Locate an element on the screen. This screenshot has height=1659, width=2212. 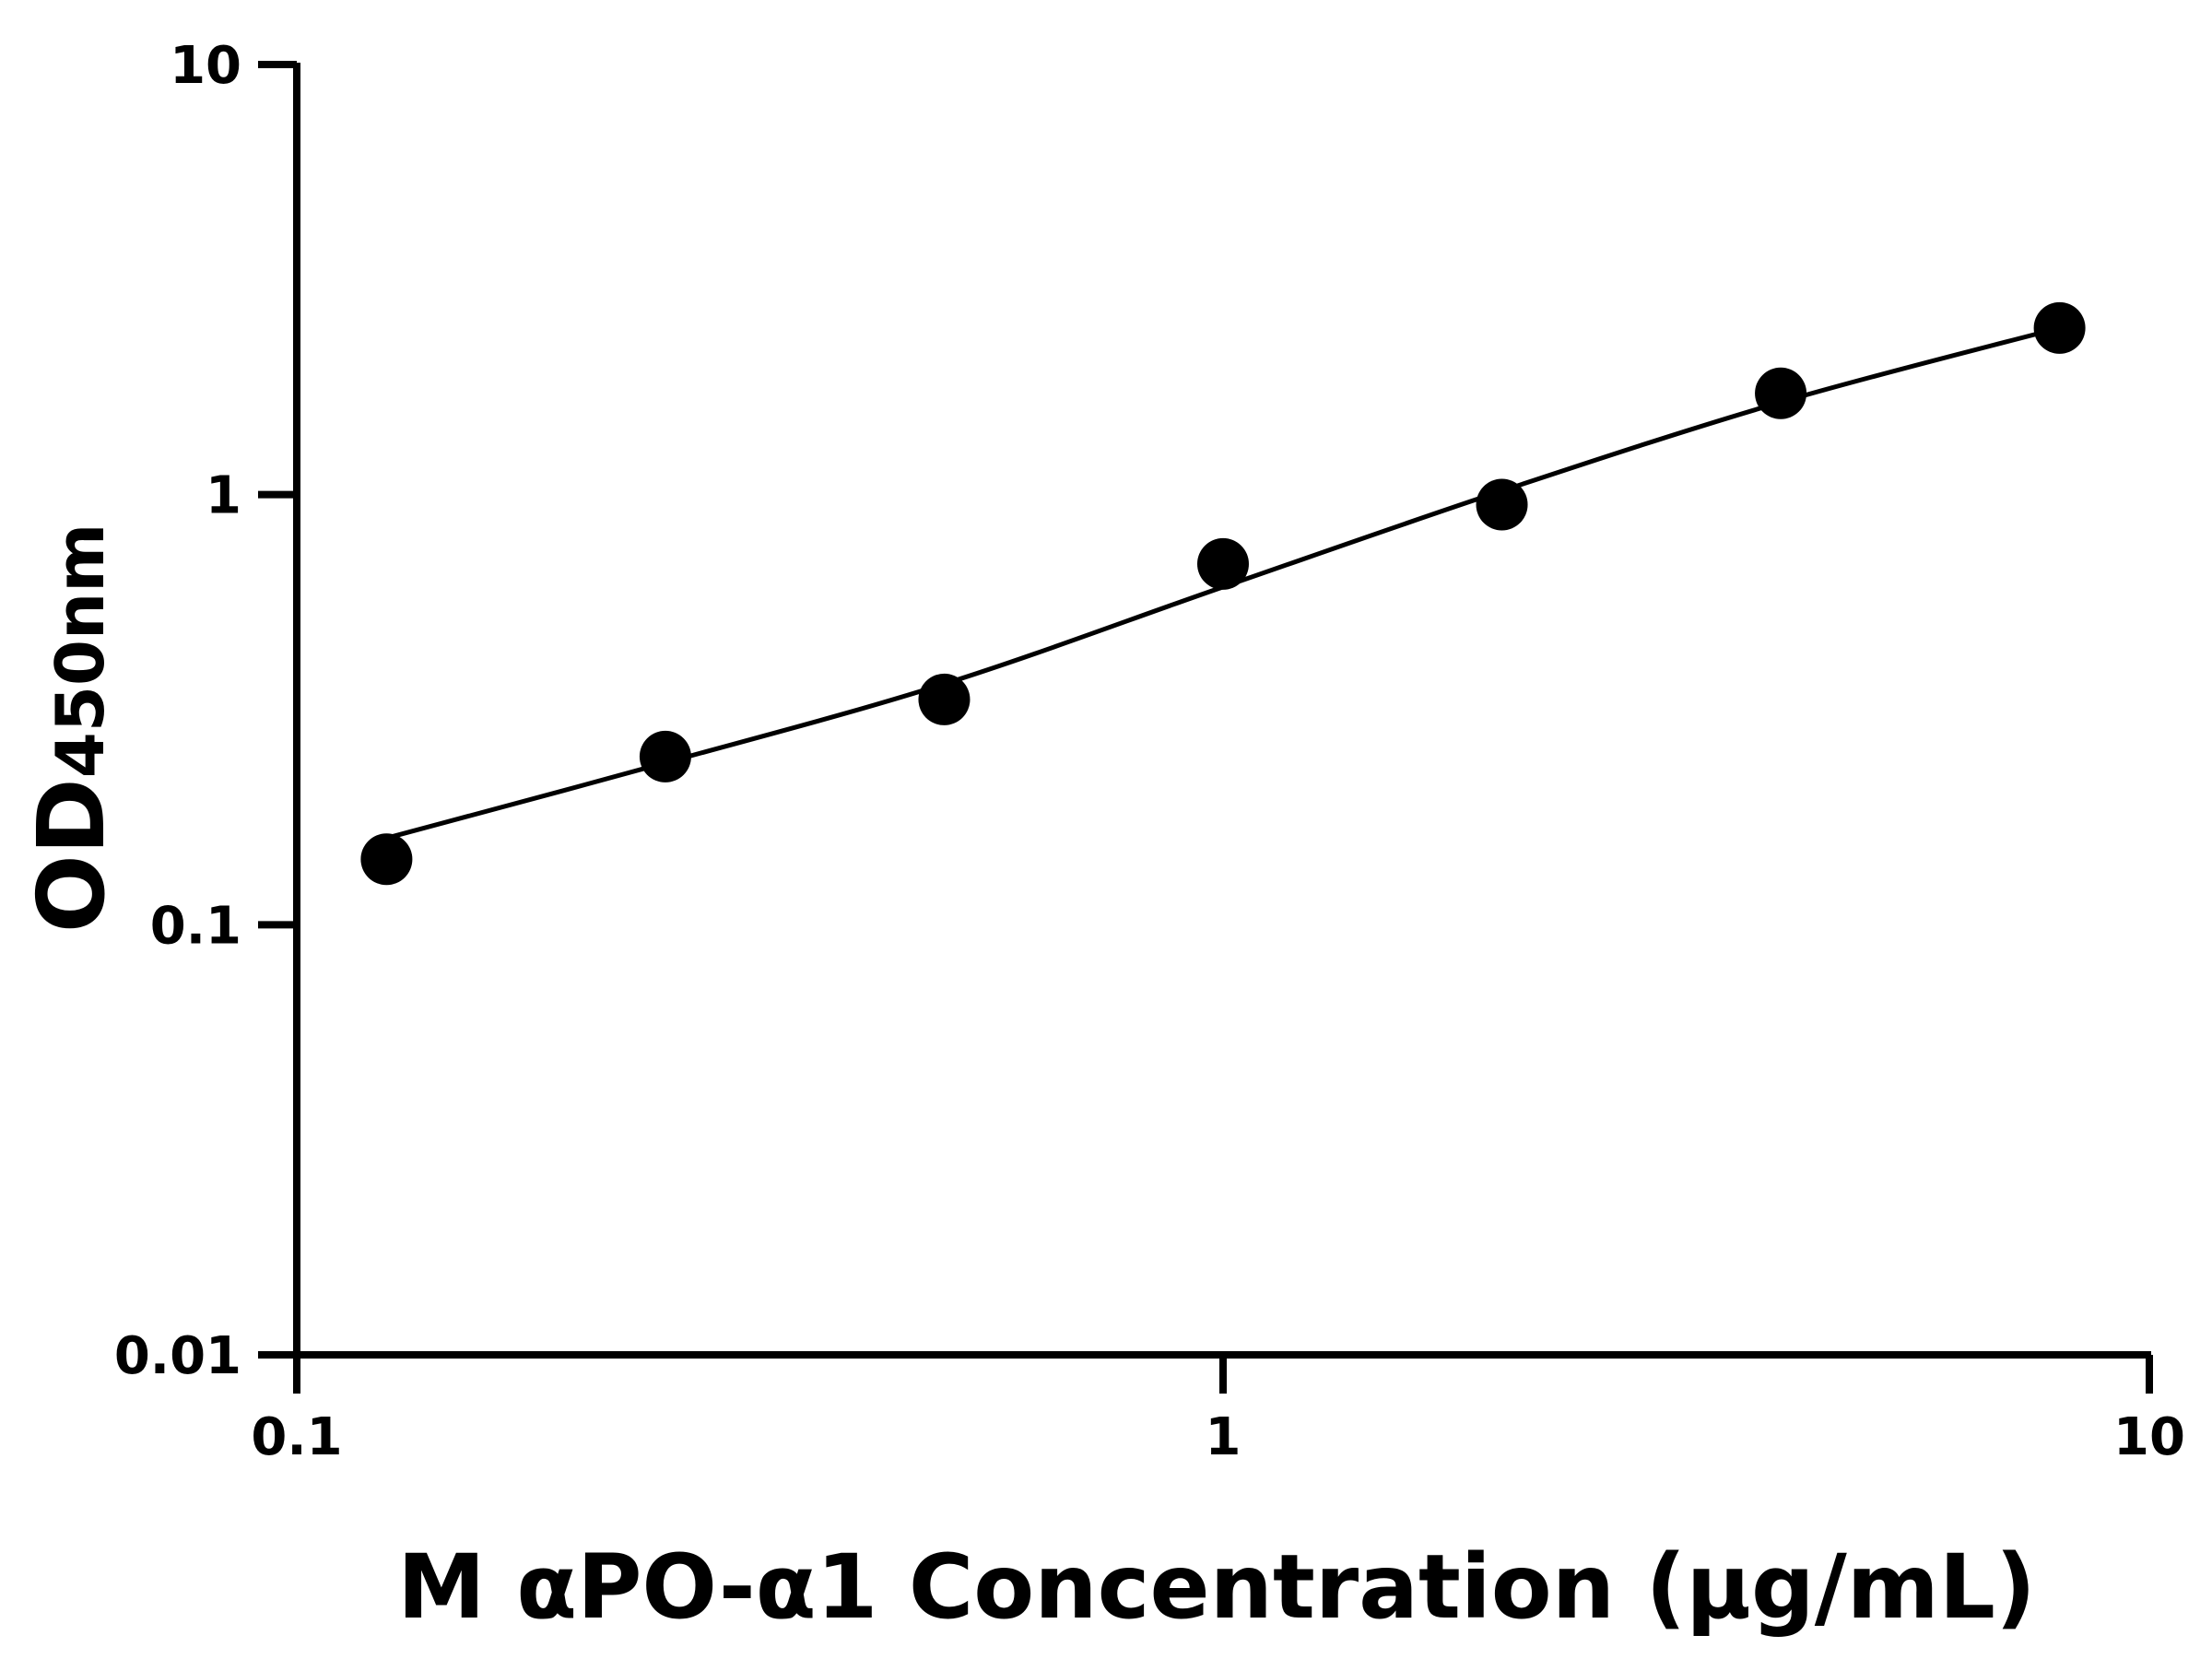
x-ticks: 0.1 1 10 is located at coordinates (1218, 1411).